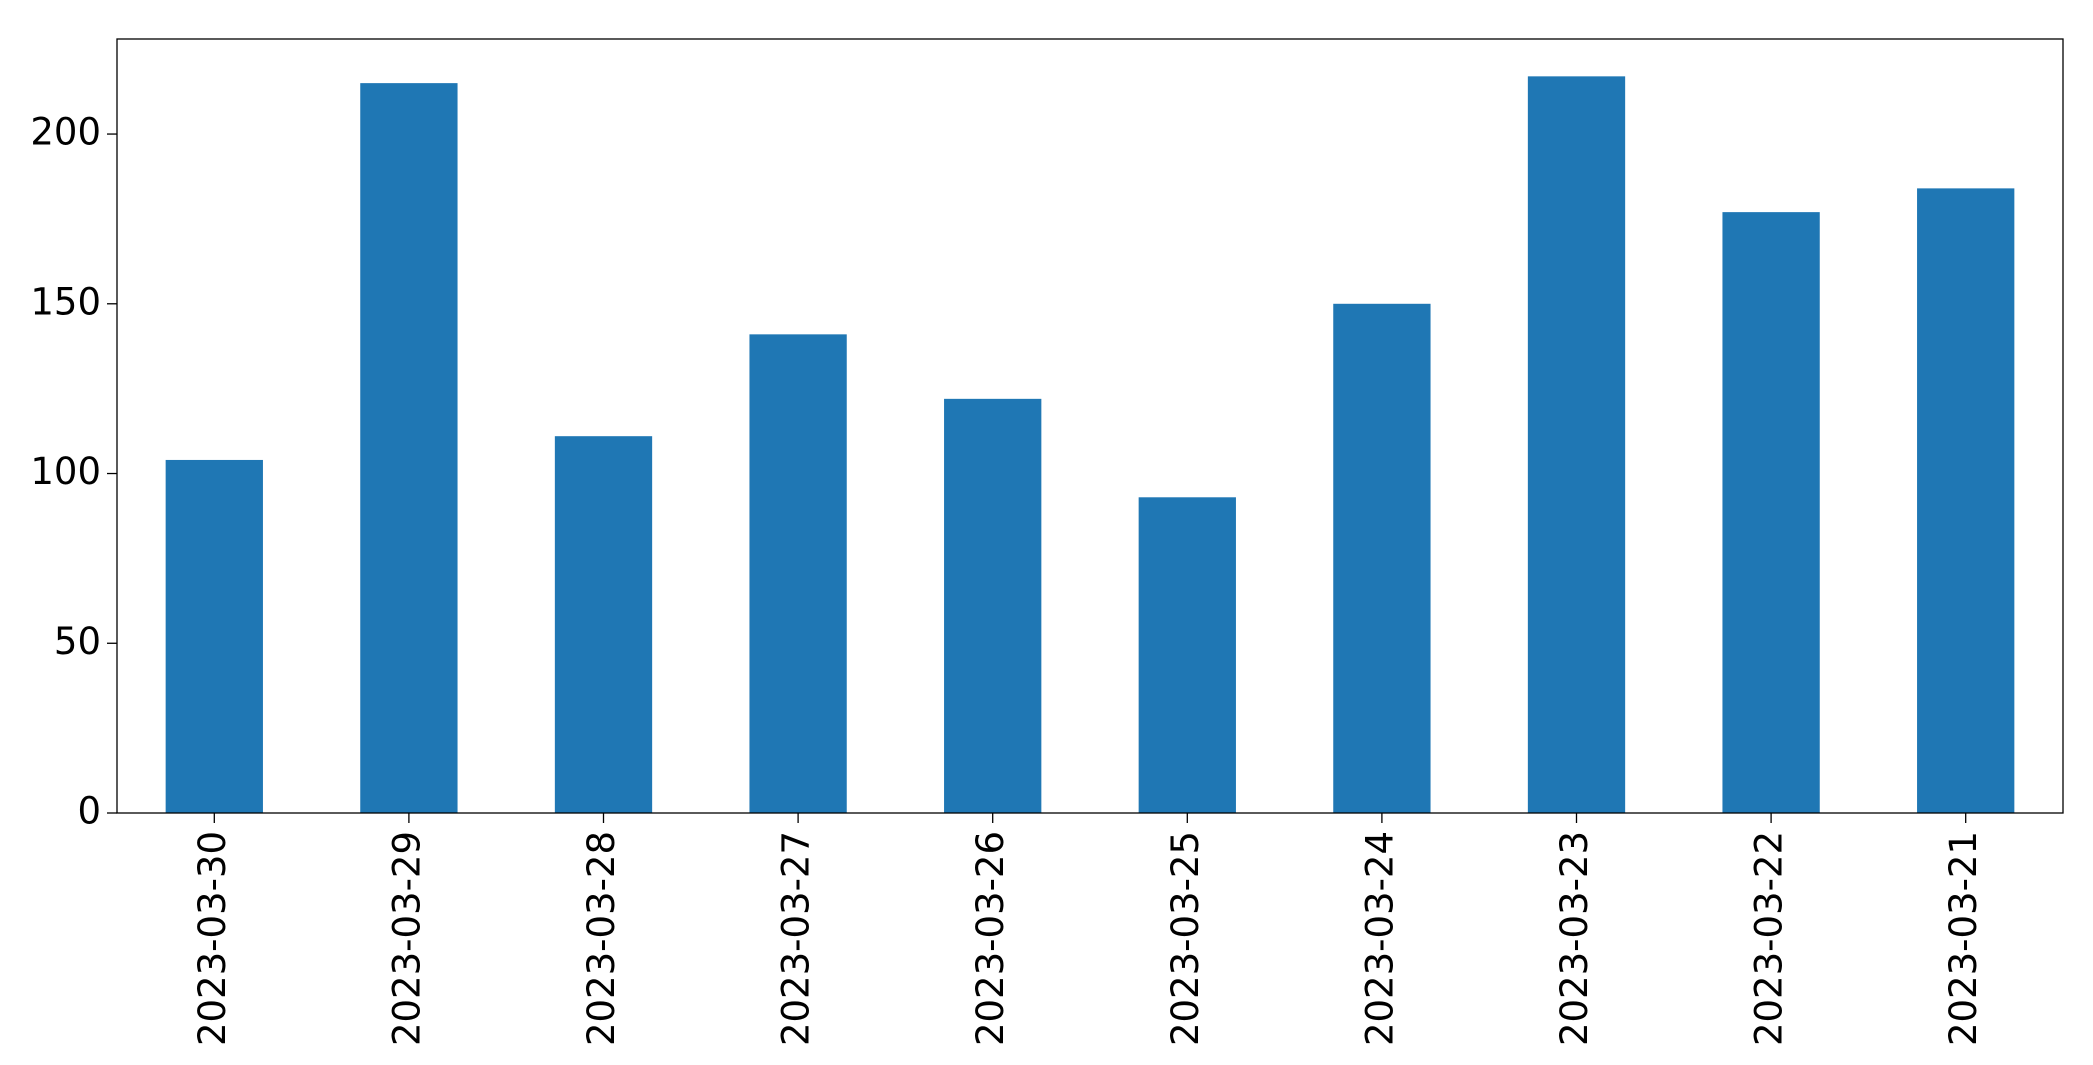 The image size is (2093, 1065). Describe the element at coordinates (990, 938) in the screenshot. I see `x-tick-label: 2023-03-26` at that location.